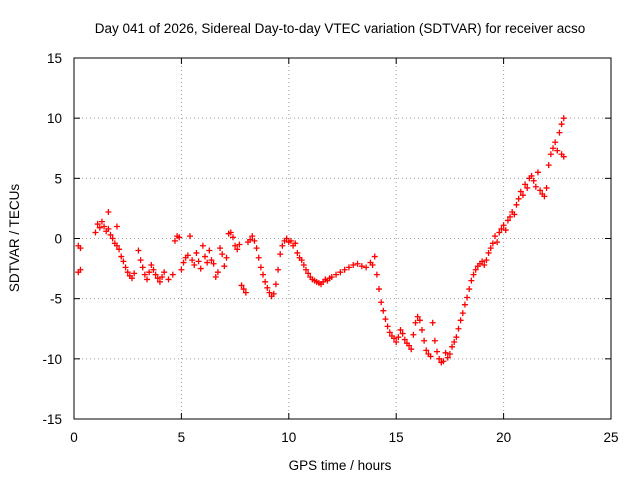 This screenshot has width=640, height=480. What do you see at coordinates (56, 299) in the screenshot?
I see `y-tick-label: -5` at bounding box center [56, 299].